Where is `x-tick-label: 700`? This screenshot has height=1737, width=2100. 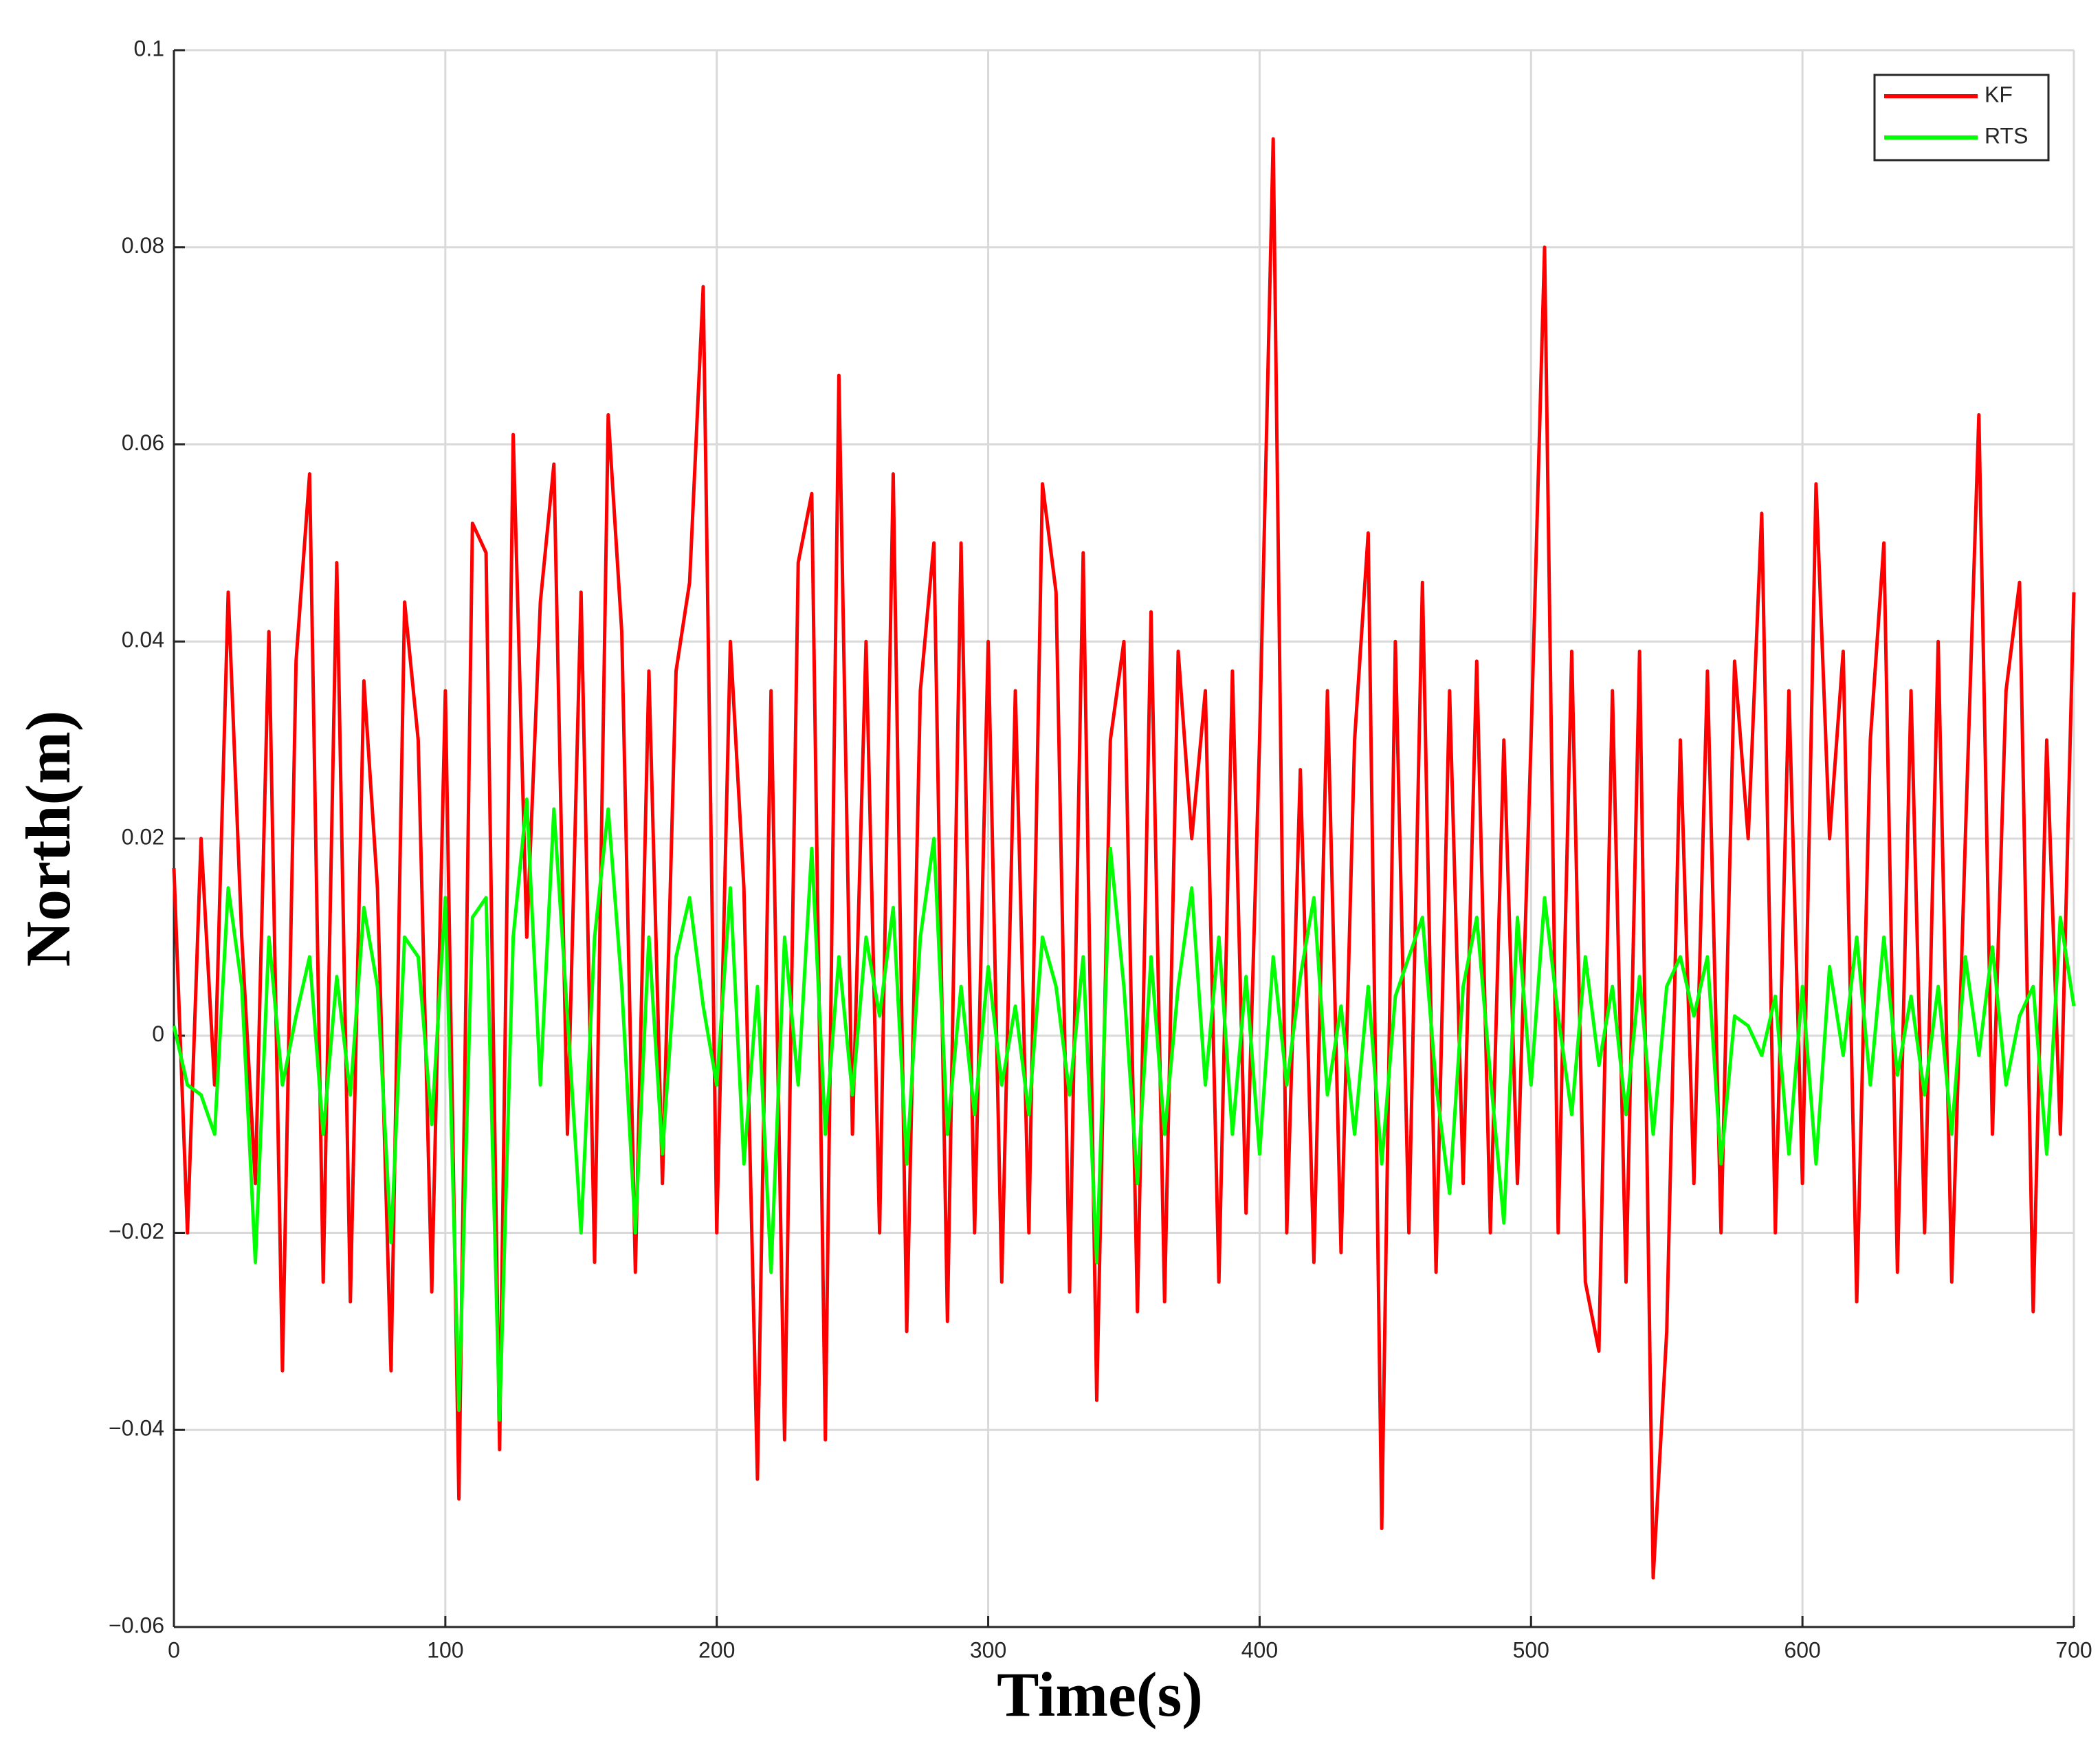
x-tick-label: 700 is located at coordinates (2073, 1650).